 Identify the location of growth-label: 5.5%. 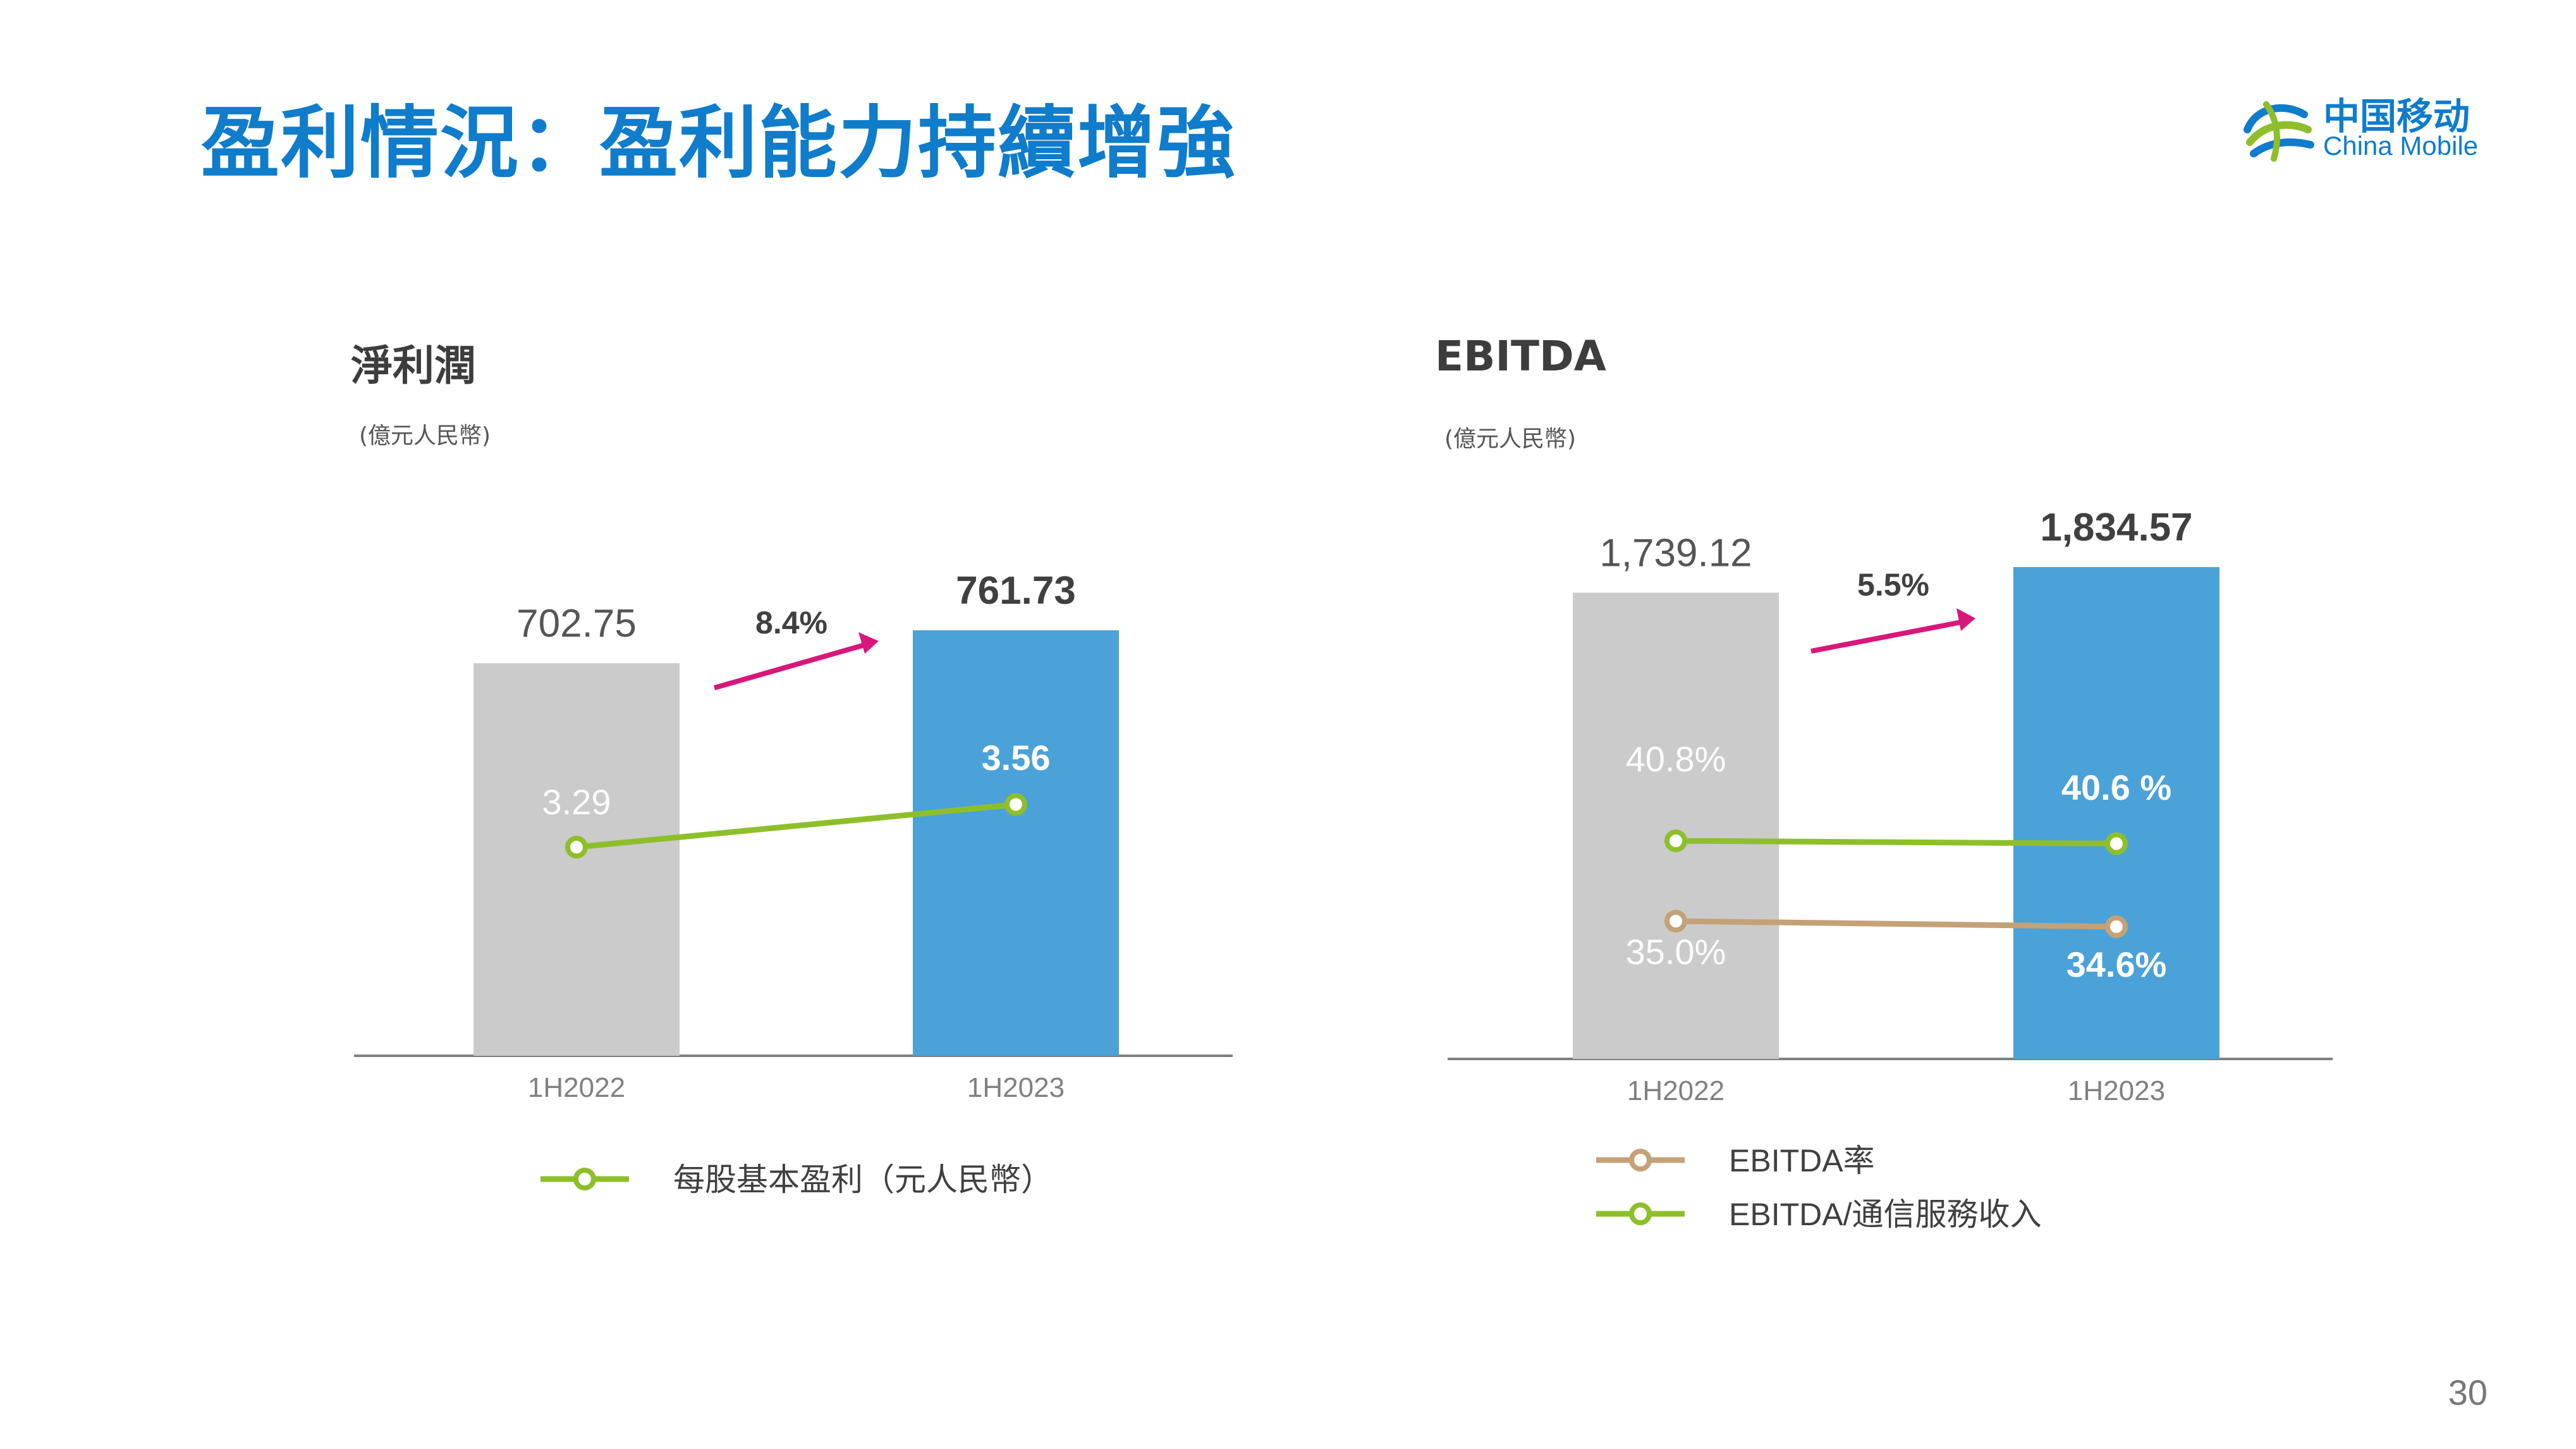
(1893, 584).